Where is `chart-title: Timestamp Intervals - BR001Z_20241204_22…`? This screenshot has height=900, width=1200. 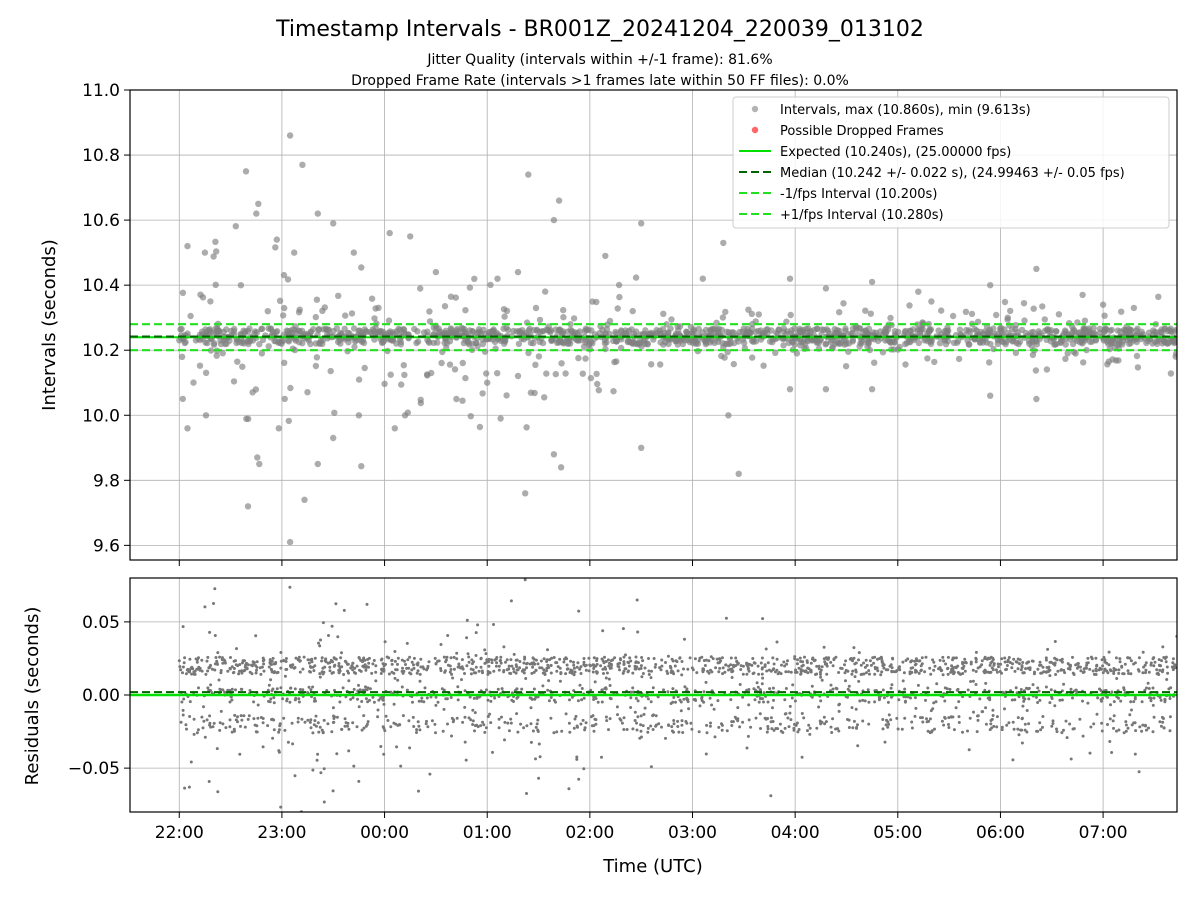
chart-title: Timestamp Intervals - BR001Z_20241204_22… is located at coordinates (599, 29).